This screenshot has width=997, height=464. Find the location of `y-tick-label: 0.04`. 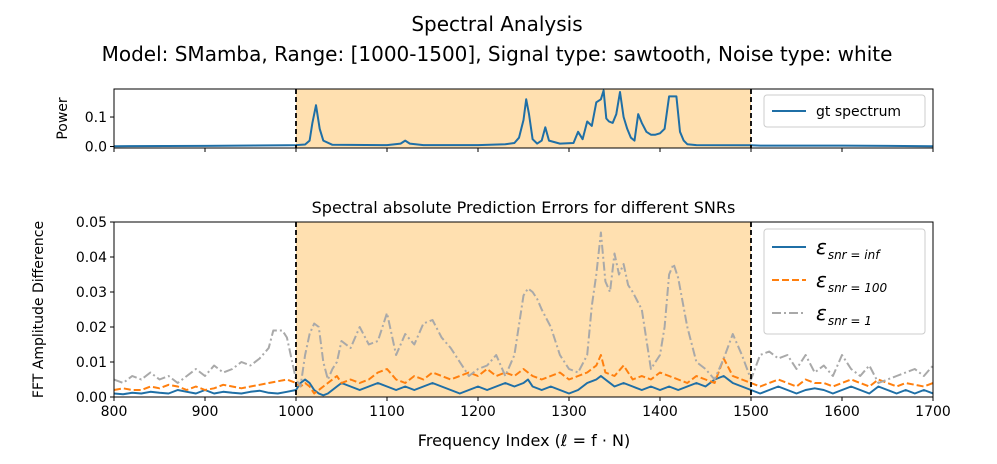

y-tick-label: 0.04 is located at coordinates (91, 258).